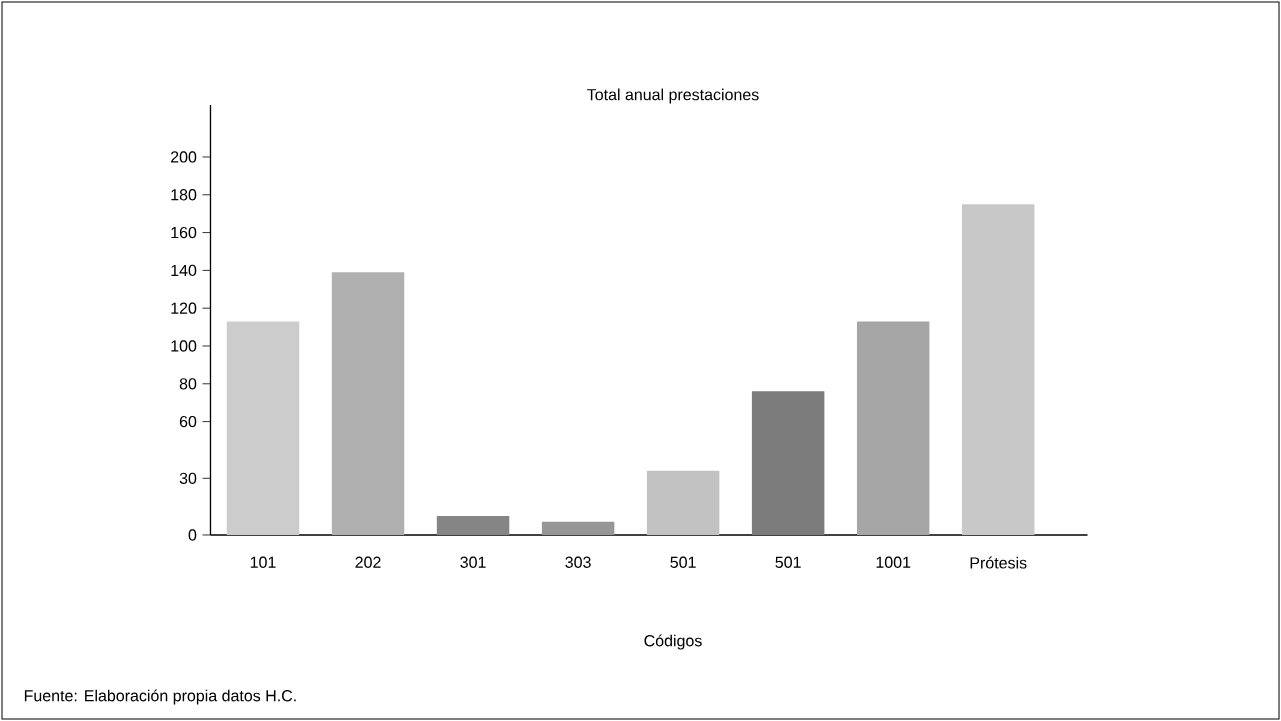  What do you see at coordinates (184, 232) in the screenshot?
I see `y-tick-label: 160` at bounding box center [184, 232].